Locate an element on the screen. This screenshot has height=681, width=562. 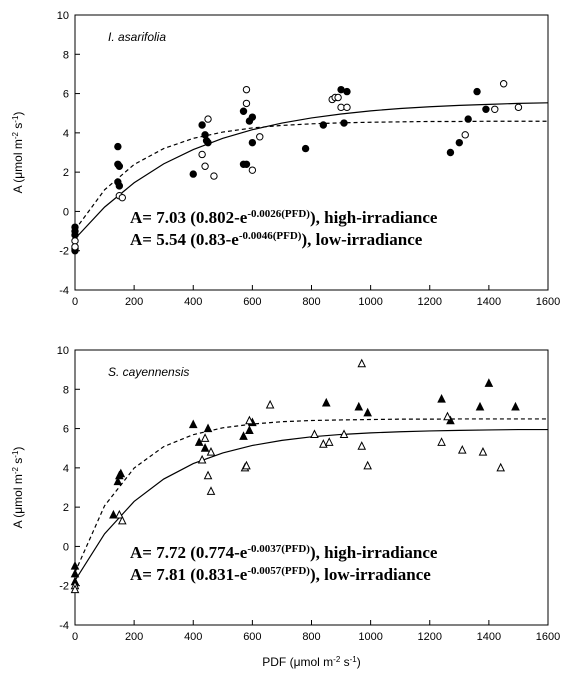
fit-equation-part: -0.0046(PFD) is located at coordinates (270, 236).